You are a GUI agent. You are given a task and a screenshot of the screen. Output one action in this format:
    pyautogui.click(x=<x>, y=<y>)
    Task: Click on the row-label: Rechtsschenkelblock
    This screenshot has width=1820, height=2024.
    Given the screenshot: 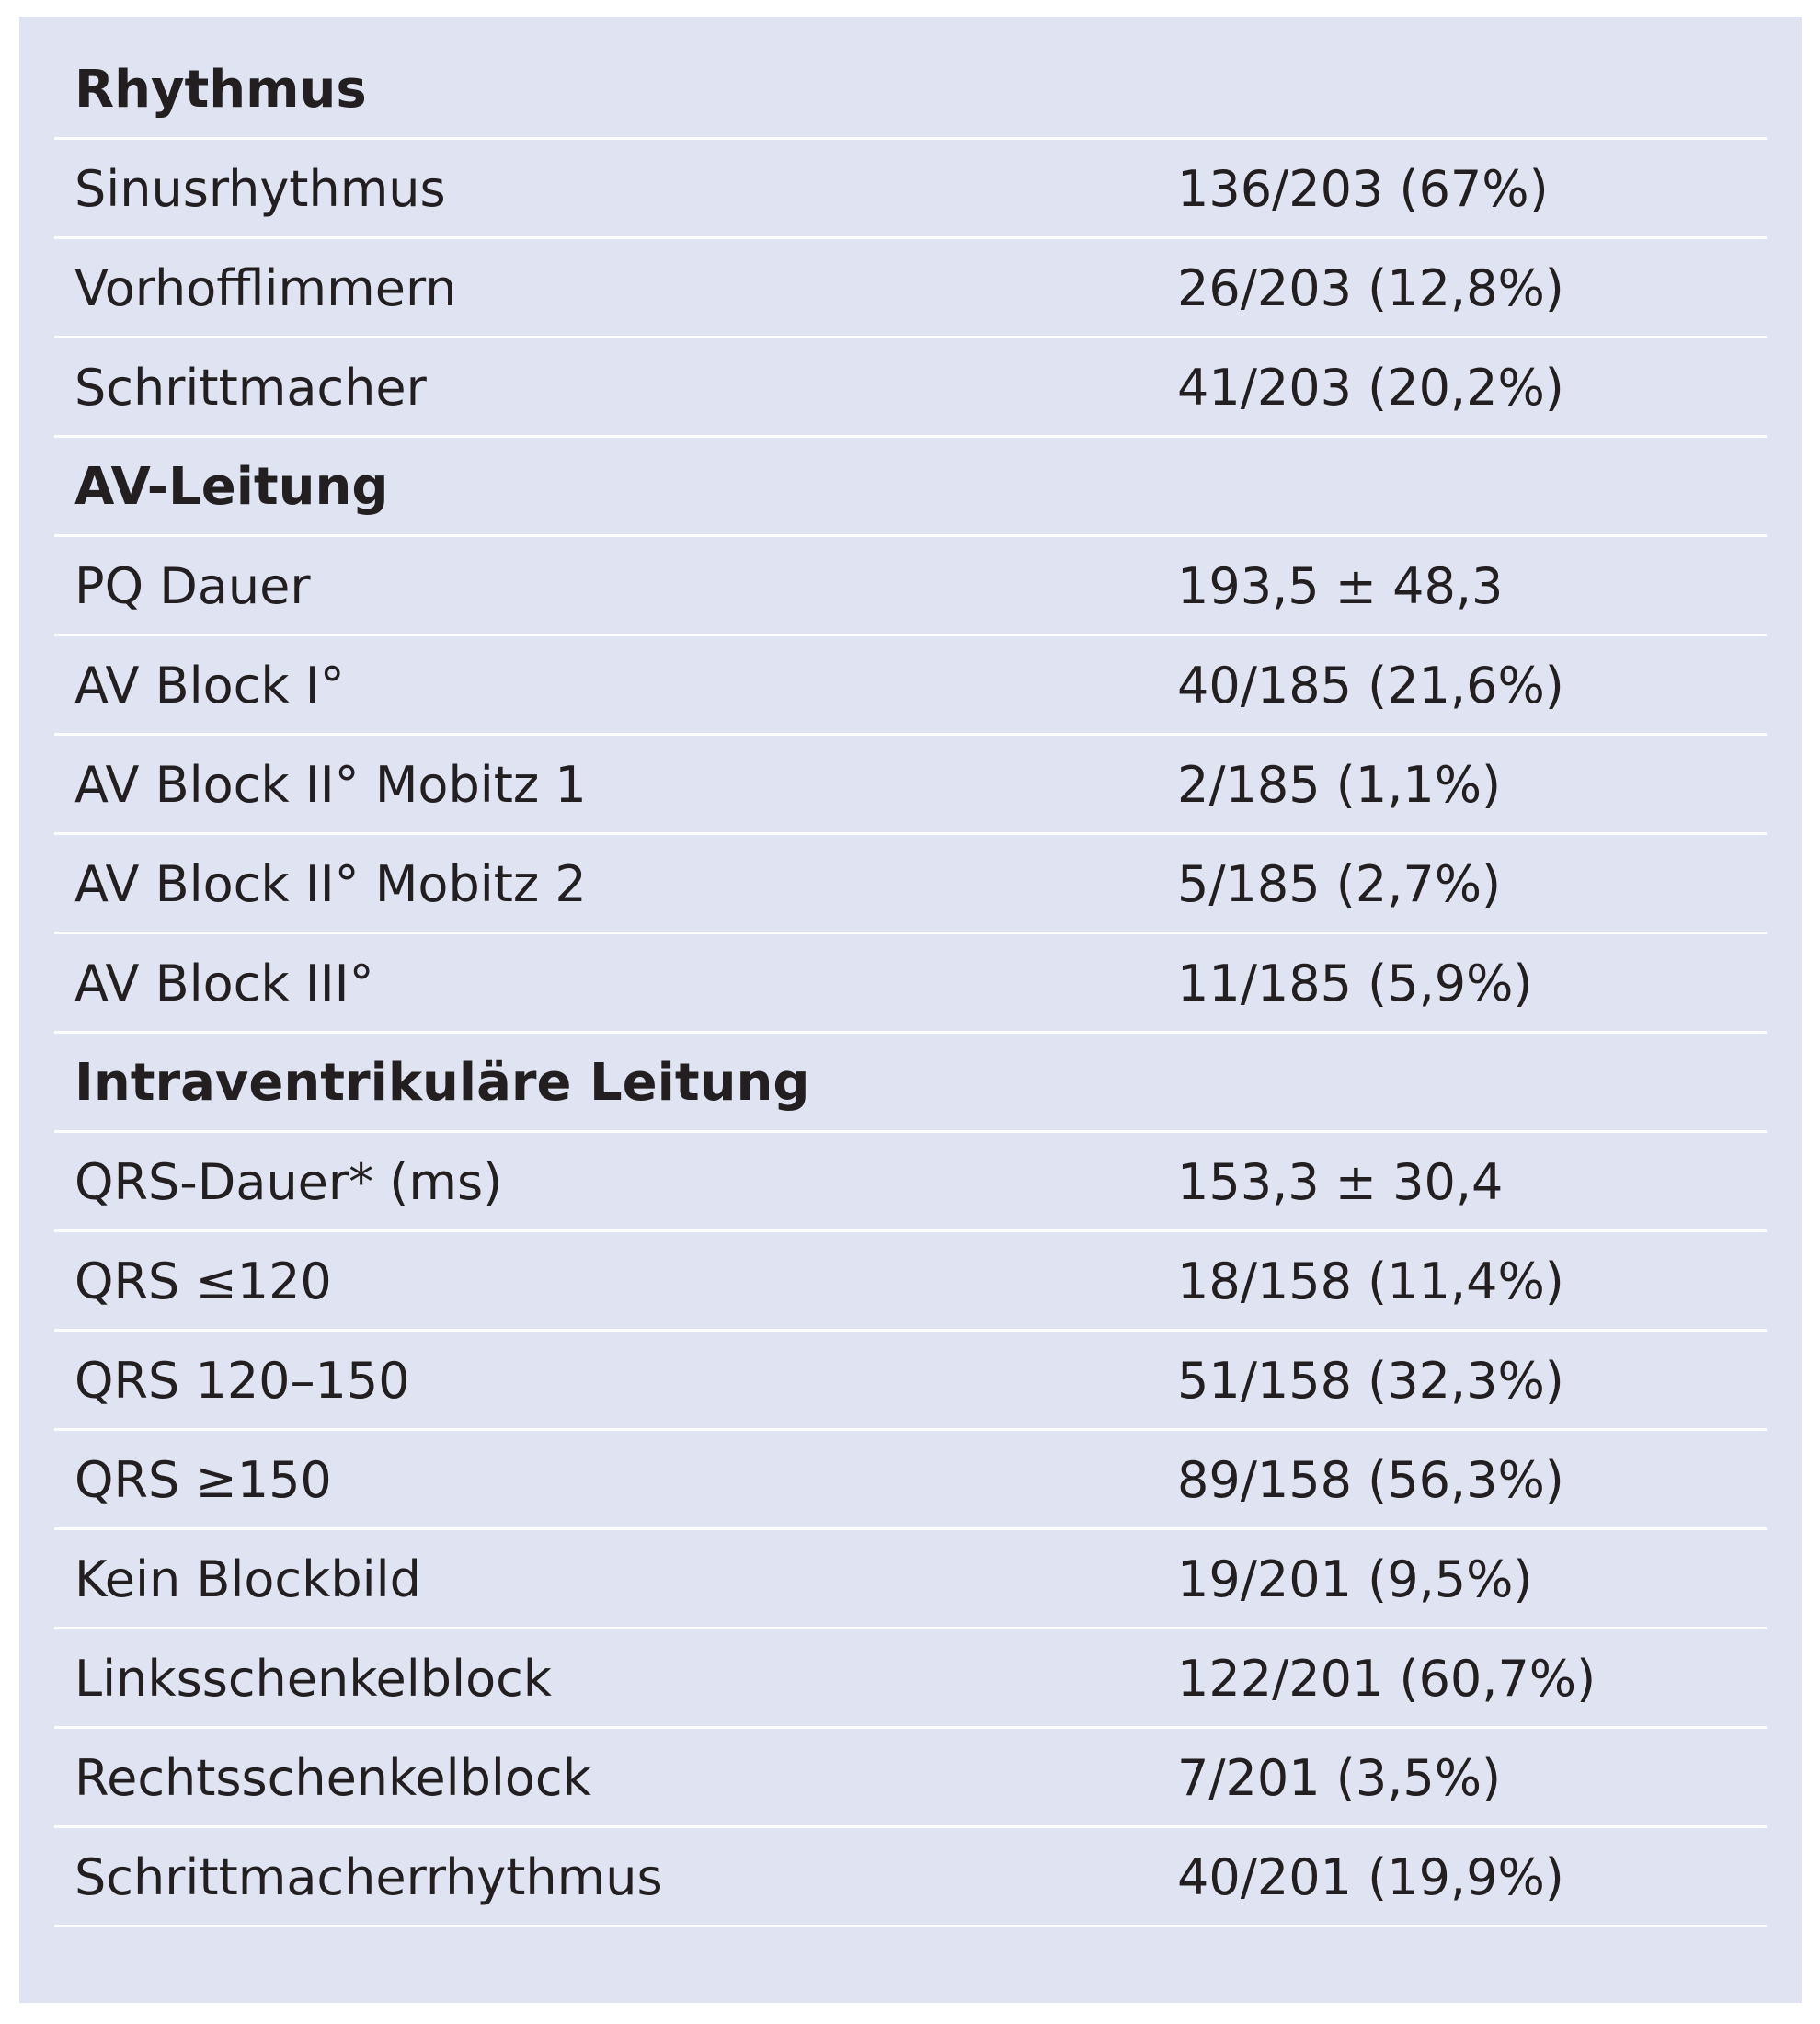 What is the action you would take?
    pyautogui.click(x=332, y=1778)
    